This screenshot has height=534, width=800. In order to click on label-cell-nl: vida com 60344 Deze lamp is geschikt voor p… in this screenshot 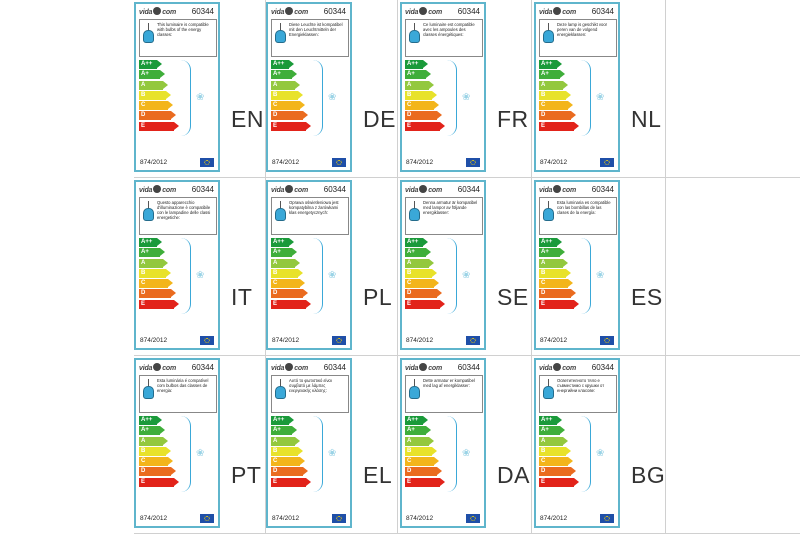, I will do `click(600, 90)`.